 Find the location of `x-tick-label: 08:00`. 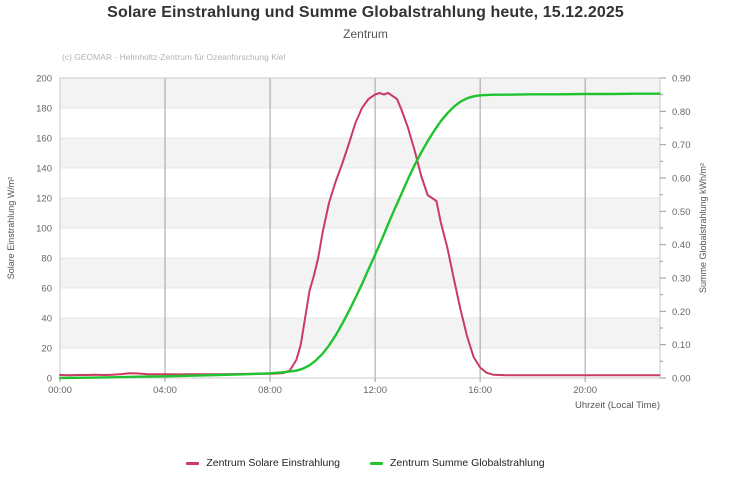

x-tick-label: 08:00 is located at coordinates (270, 390).